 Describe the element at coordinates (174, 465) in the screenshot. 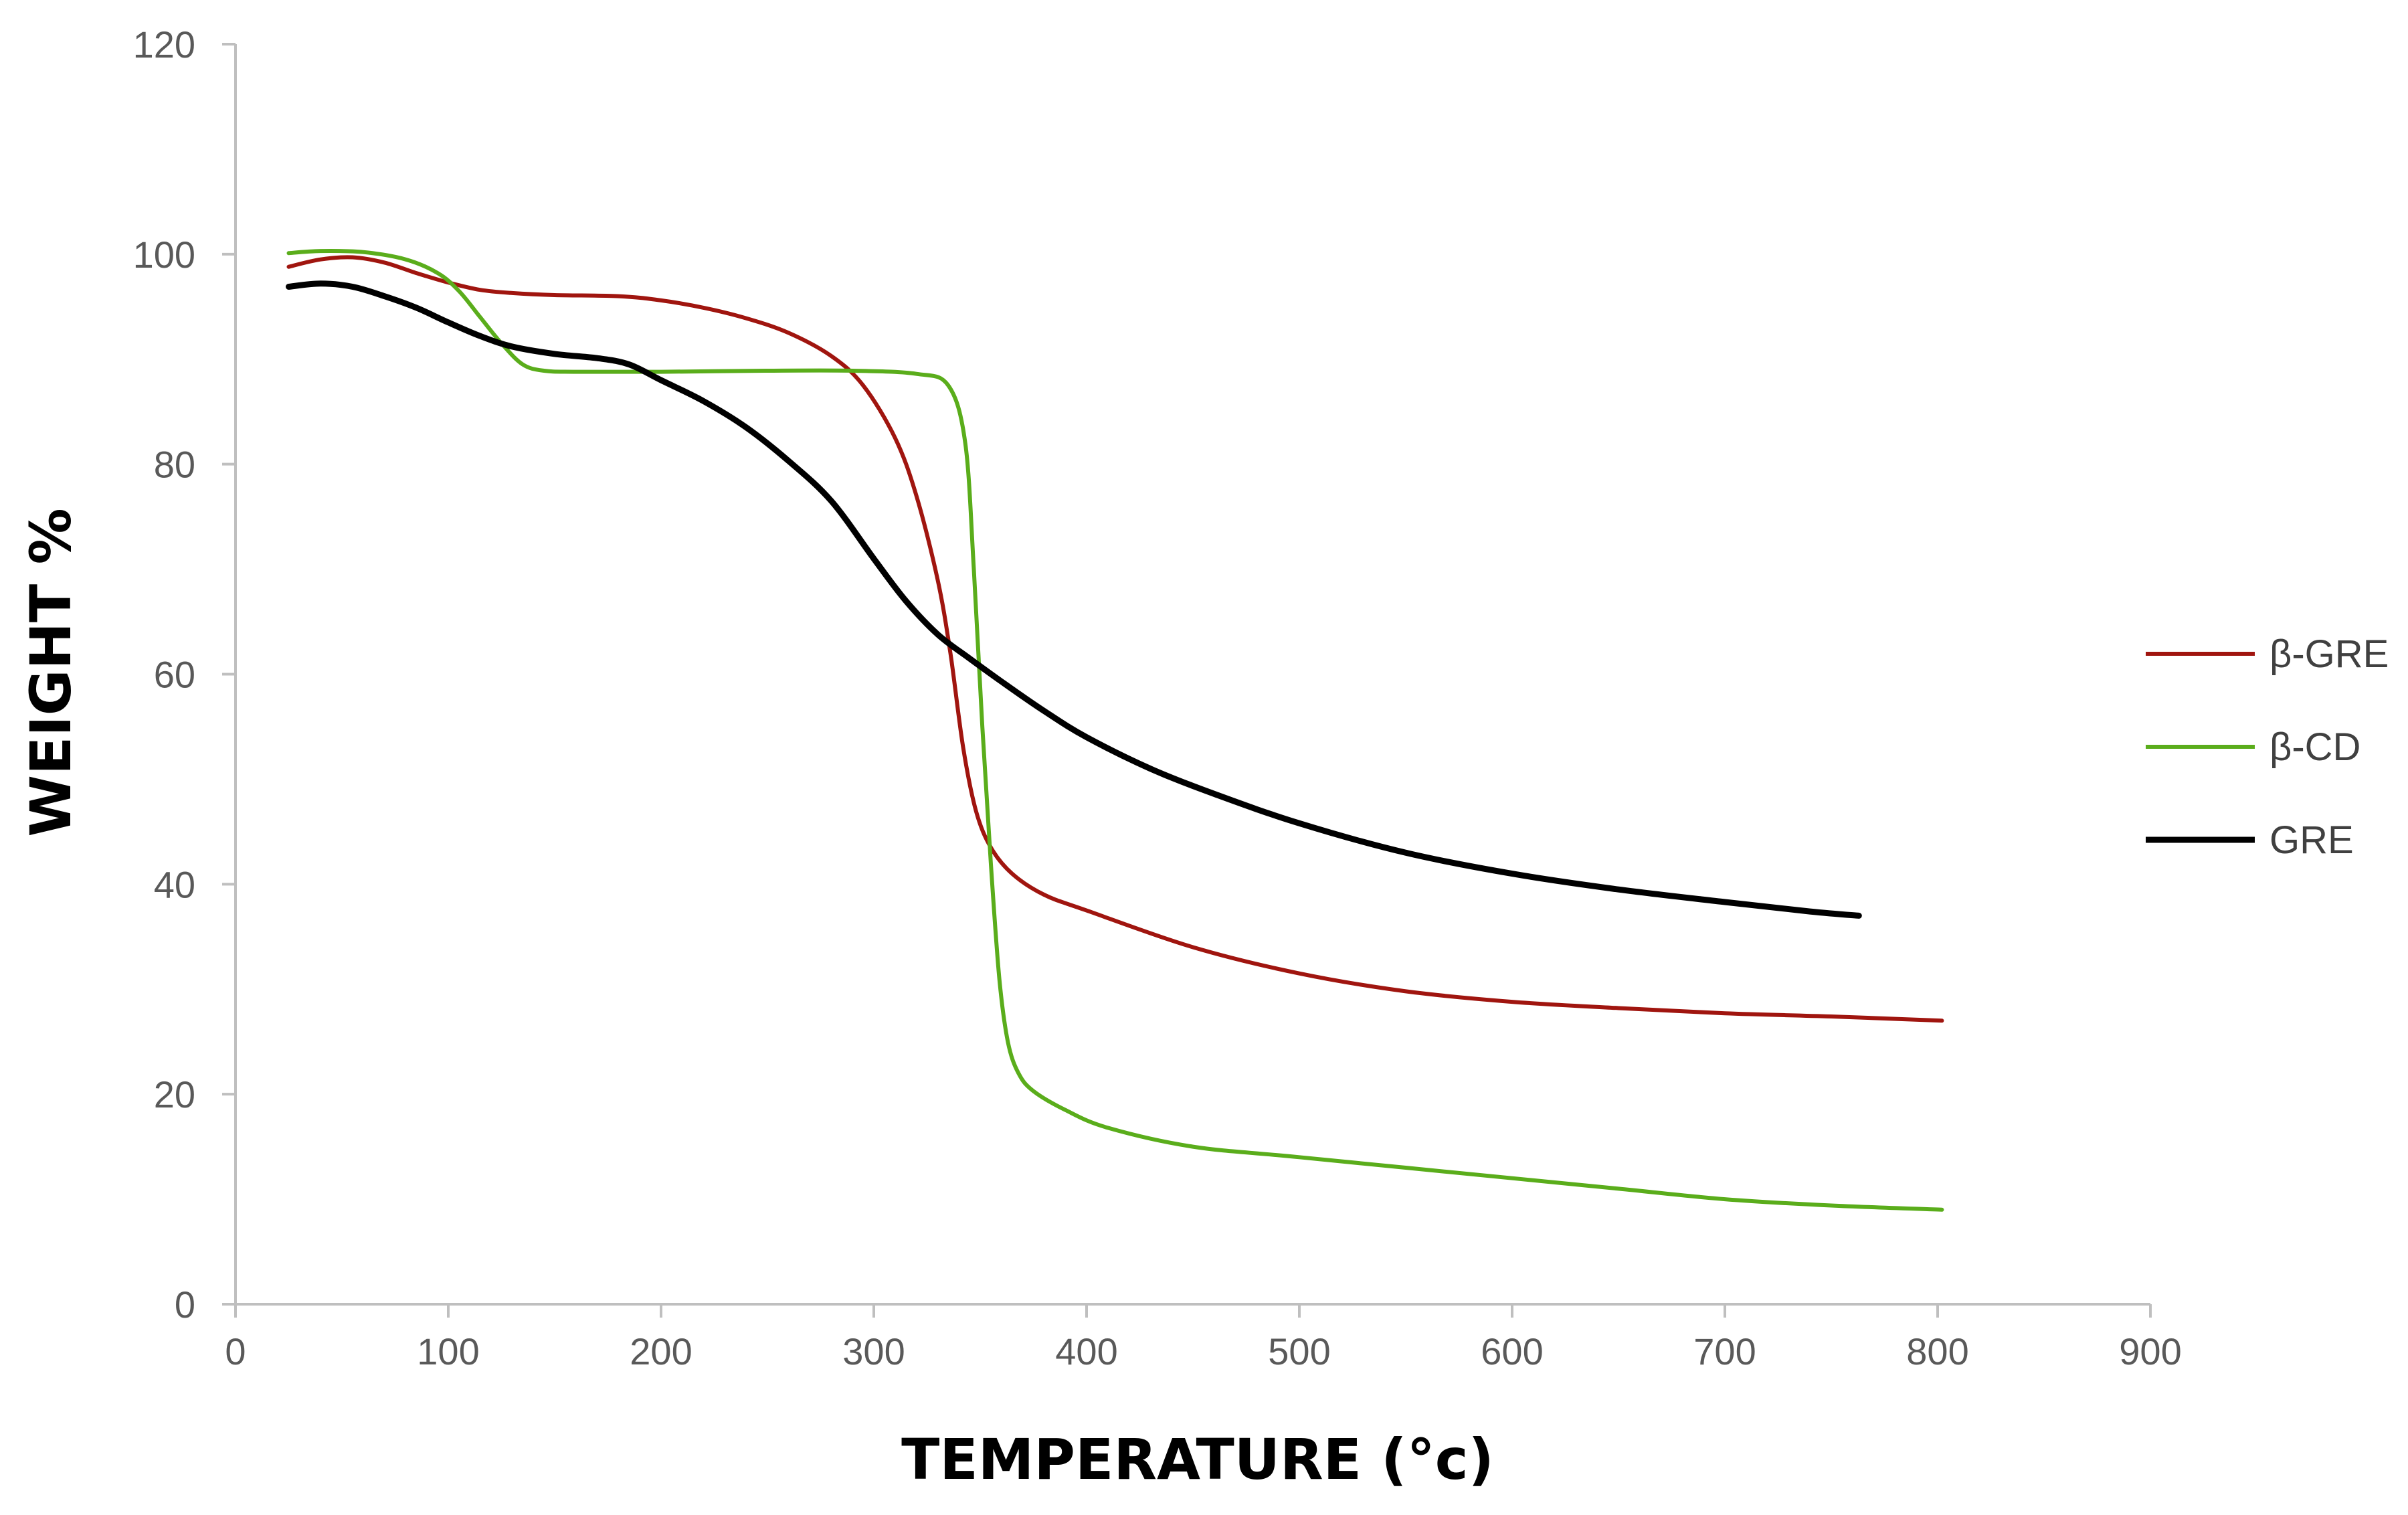

I see `y-tick-label: 80` at that location.